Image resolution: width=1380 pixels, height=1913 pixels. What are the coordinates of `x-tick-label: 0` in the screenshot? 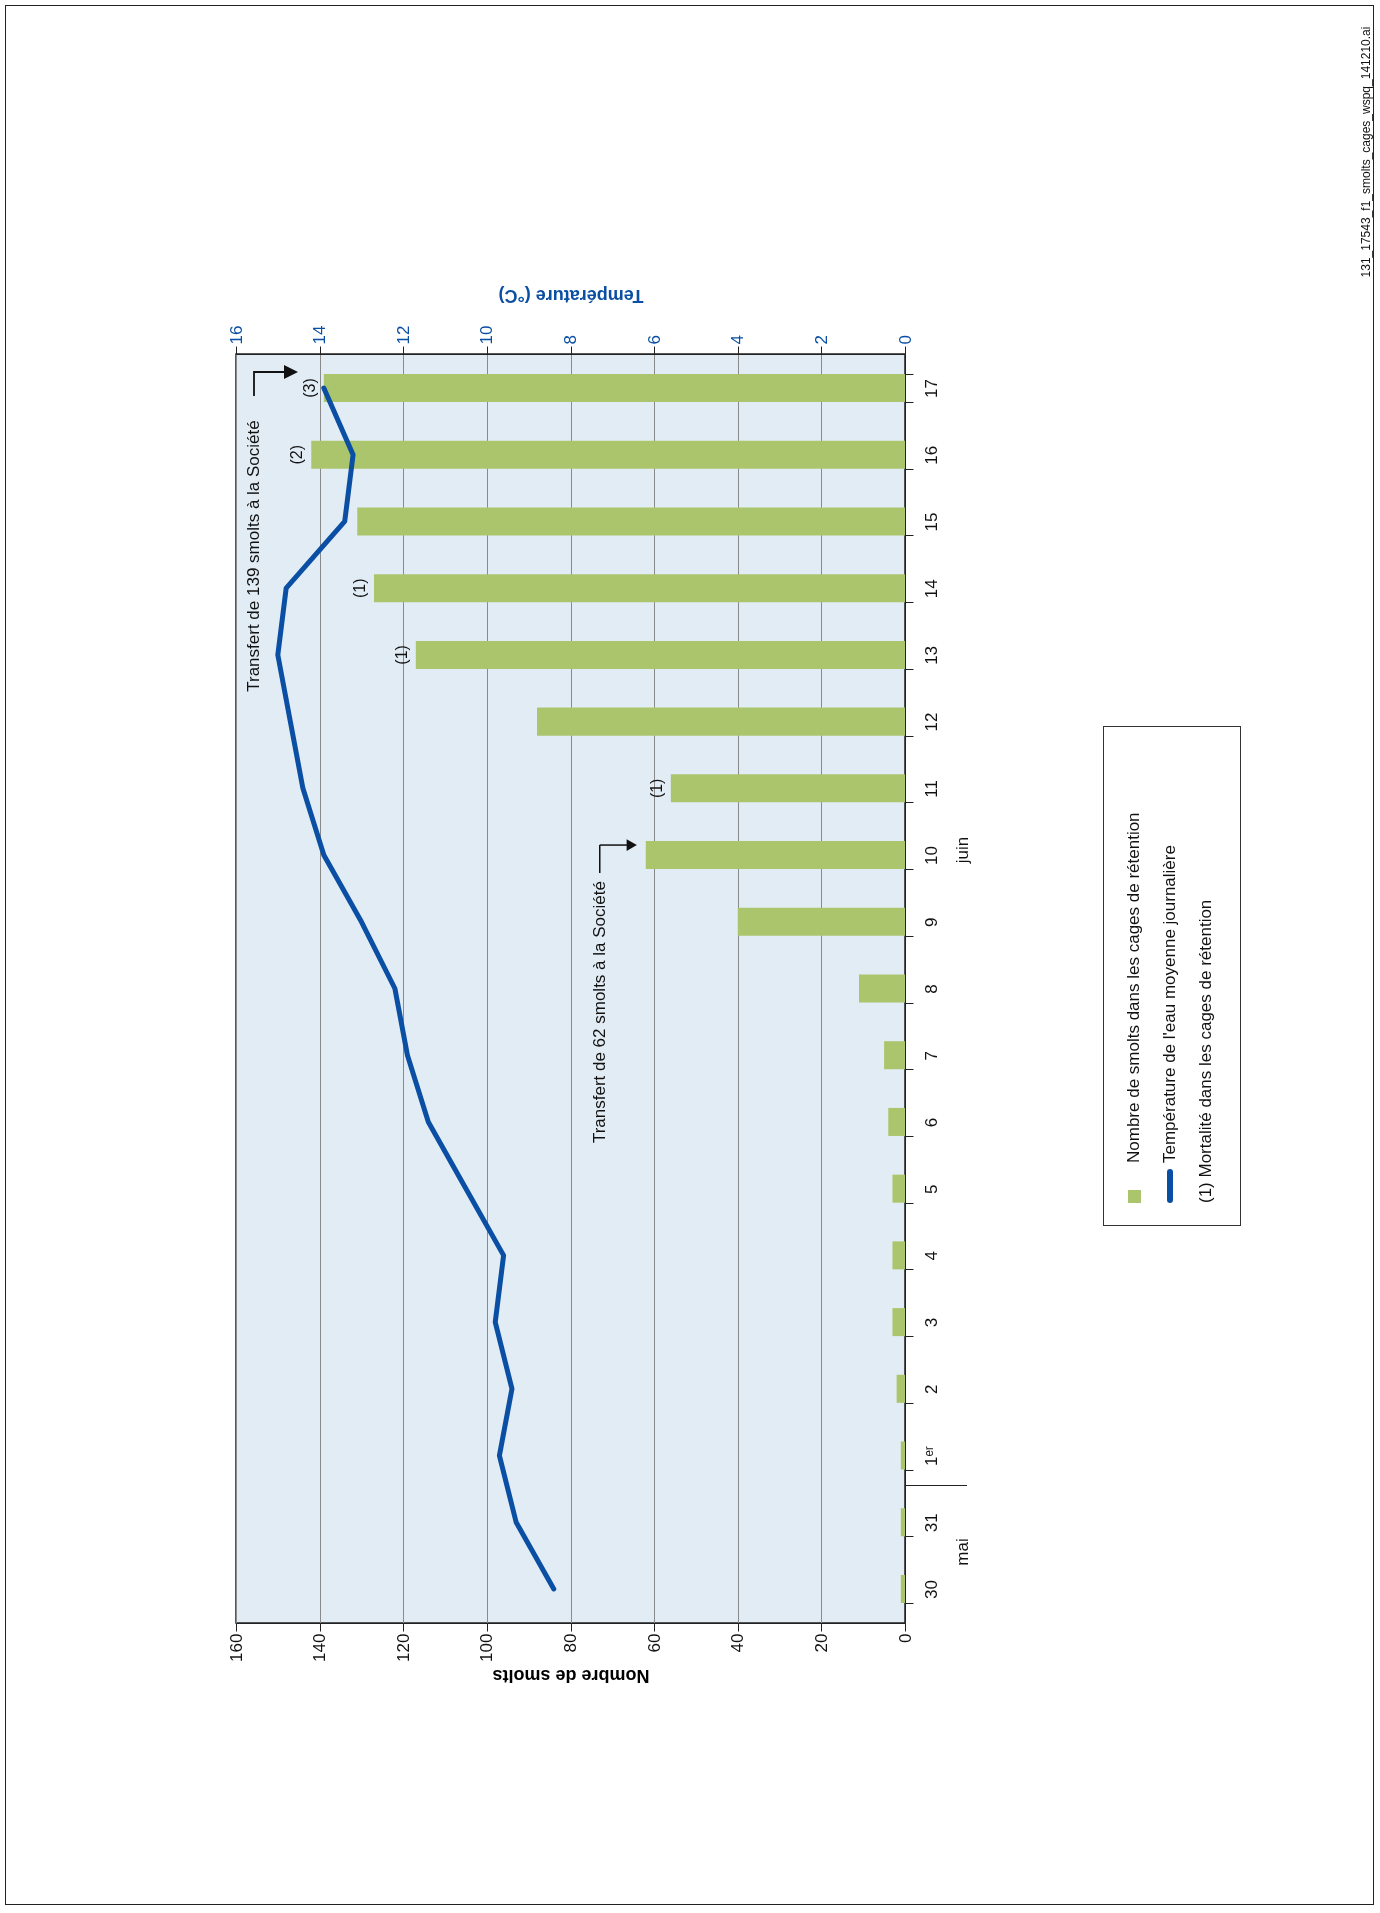 It's located at (905, 1638).